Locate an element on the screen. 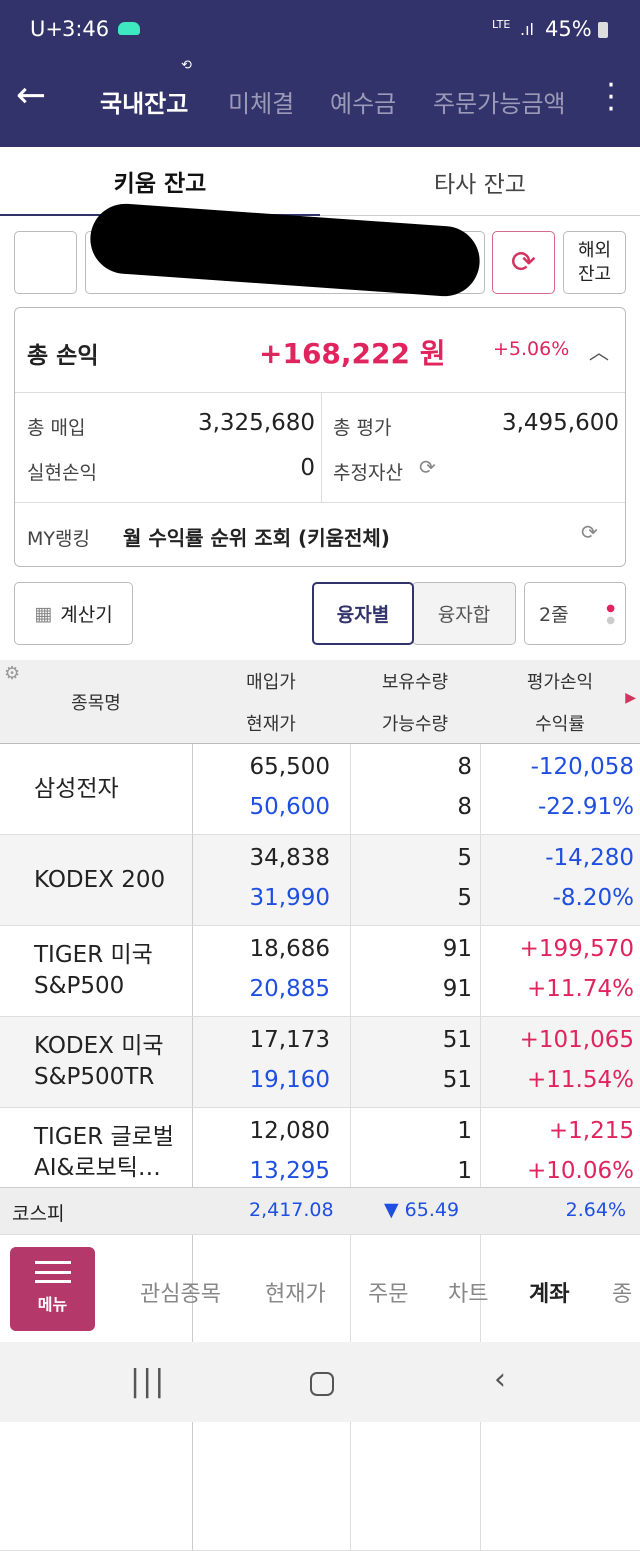 This screenshot has height=1551, width=640. back-icon: ‹ is located at coordinates (500, 1379).